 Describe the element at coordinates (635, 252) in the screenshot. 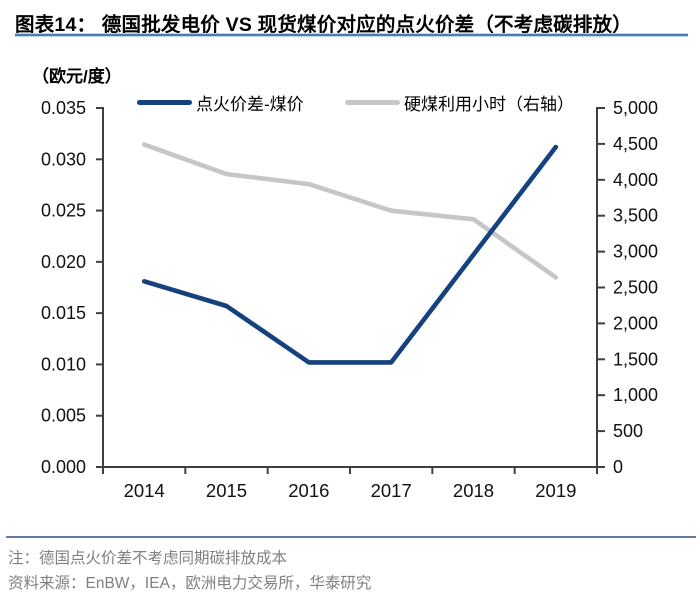

I see `right-axis-tick-label: 3,000` at that location.